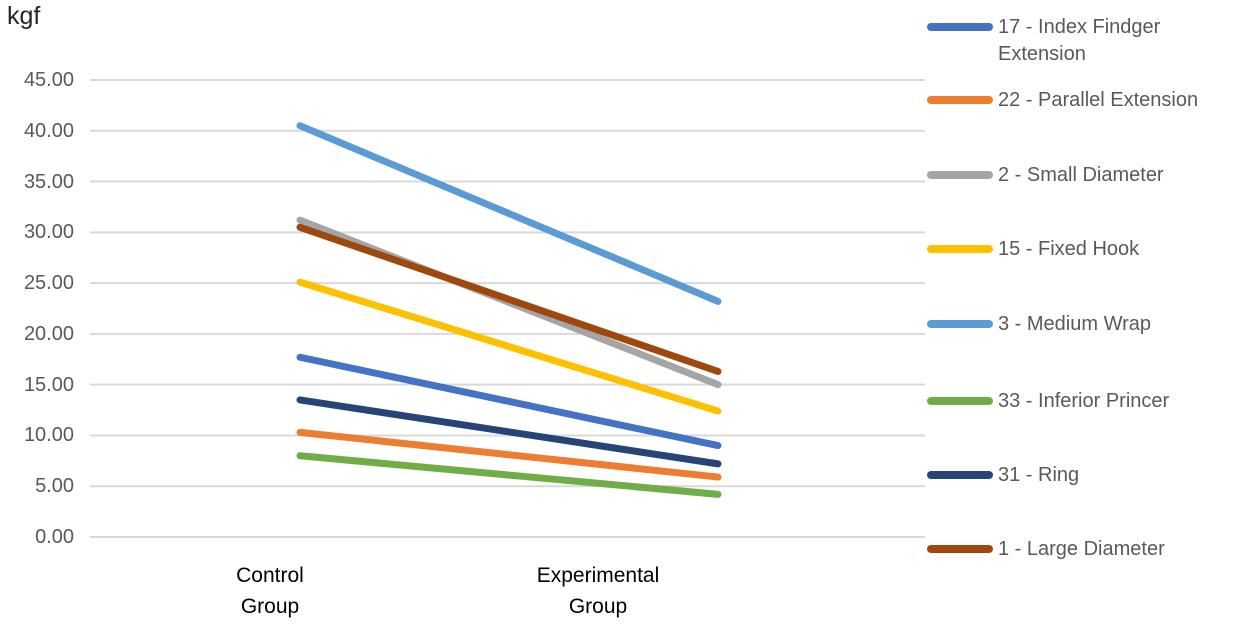 The width and height of the screenshot is (1252, 629). Describe the element at coordinates (48, 130) in the screenshot. I see `y-tick-label: 40.00` at that location.